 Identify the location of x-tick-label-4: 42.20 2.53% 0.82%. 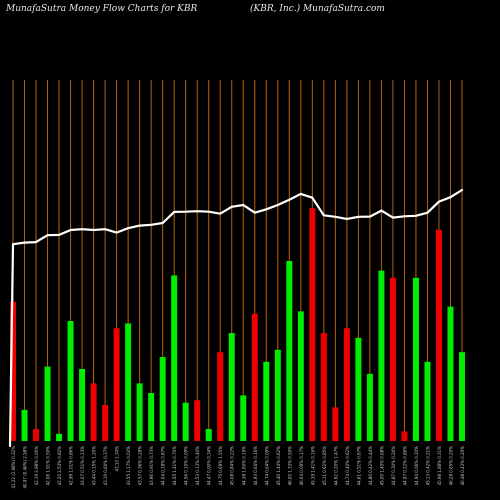
(59, 466).